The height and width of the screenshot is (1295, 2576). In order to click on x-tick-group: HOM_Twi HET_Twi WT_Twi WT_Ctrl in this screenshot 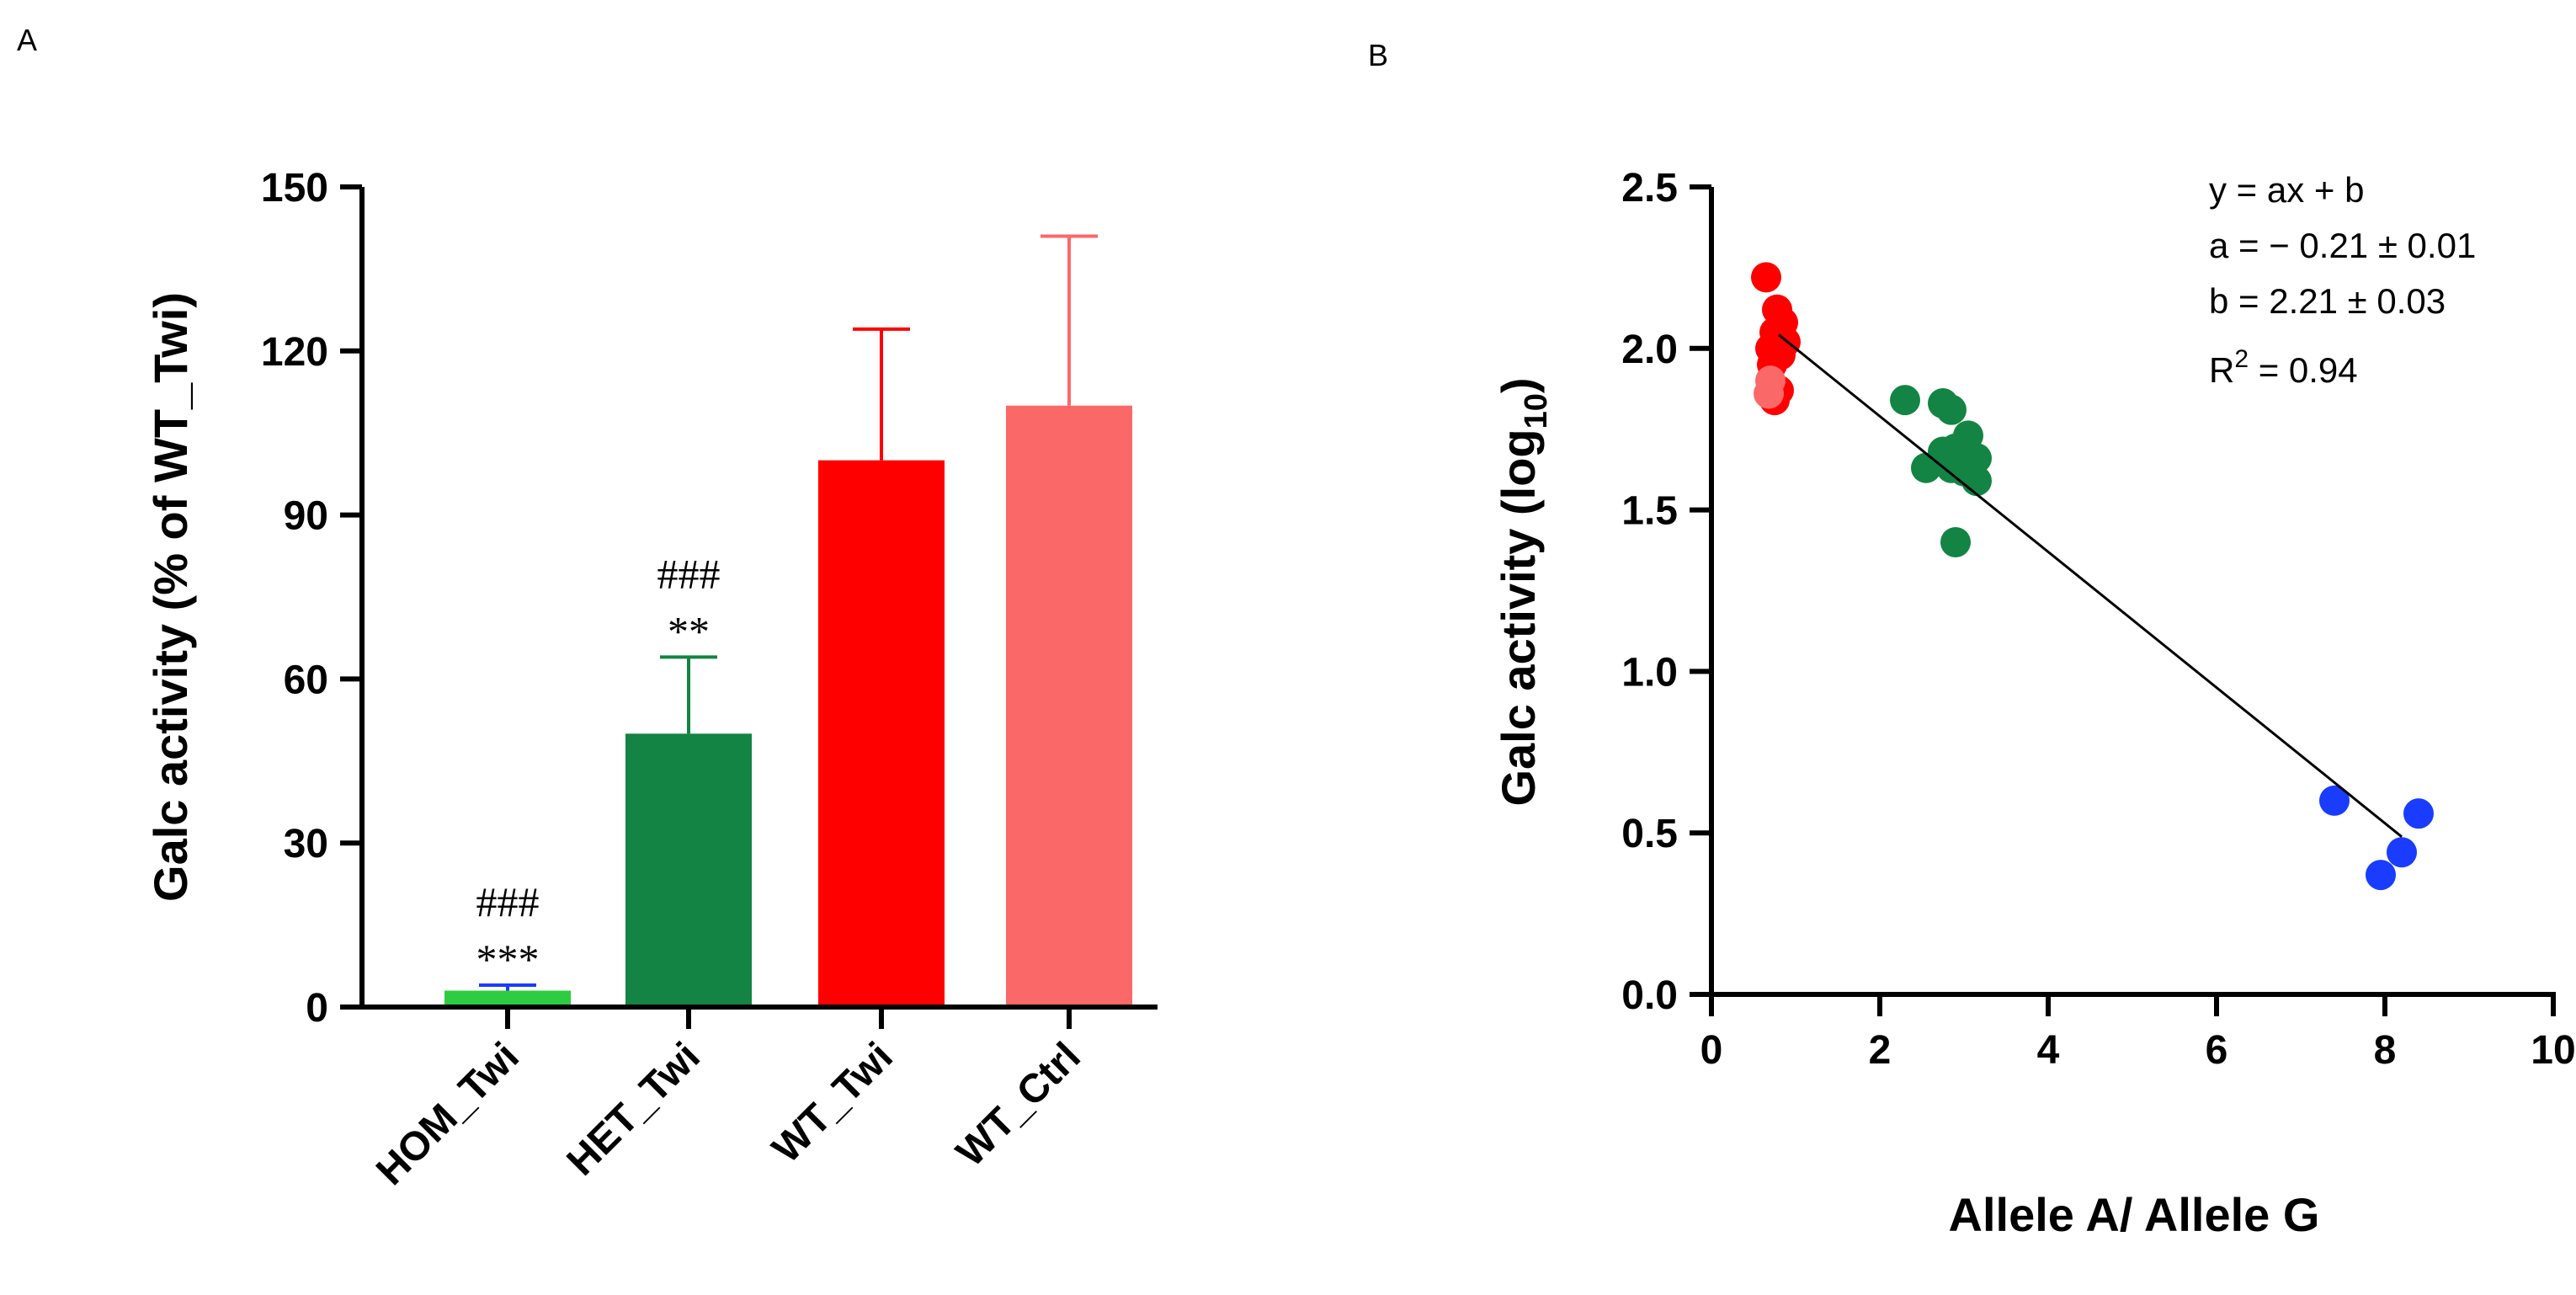, I will do `click(728, 1100)`.